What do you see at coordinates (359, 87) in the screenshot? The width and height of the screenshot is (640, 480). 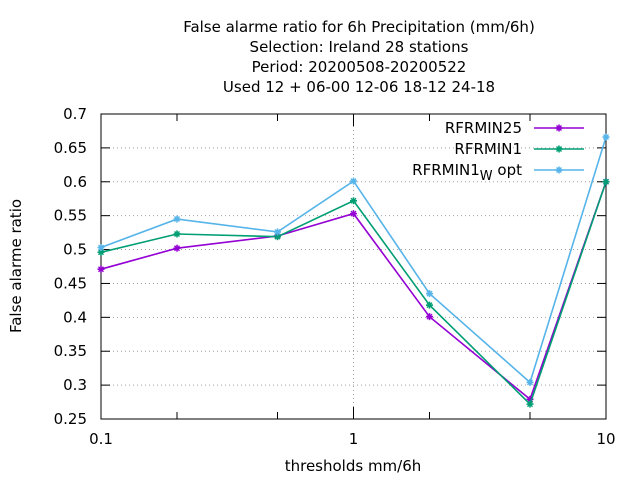 I see `title-line-4: Used 12 + 06-00 12-06 18-12 24-18` at bounding box center [359, 87].